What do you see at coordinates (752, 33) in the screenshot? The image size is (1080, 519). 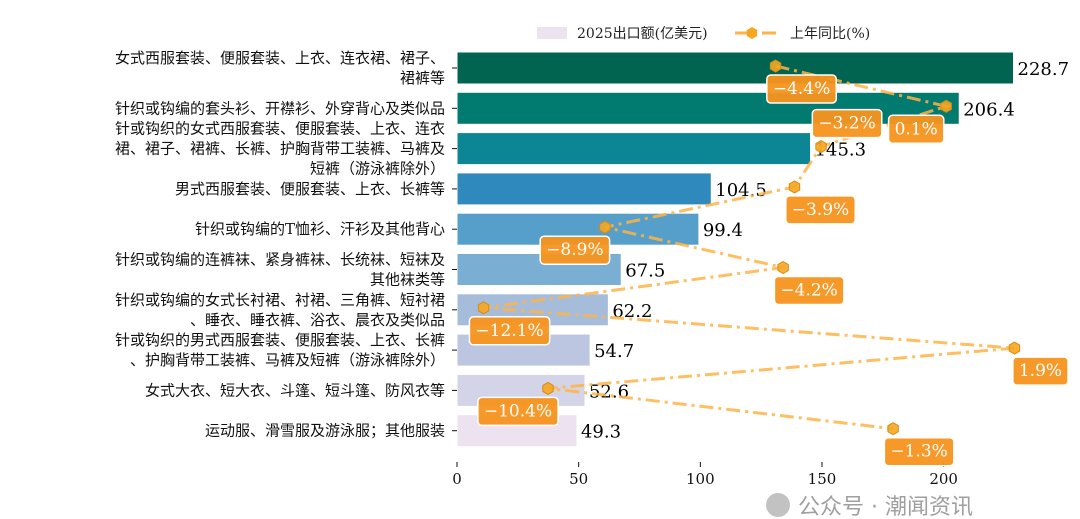 I see `legend-hexagon-icon` at bounding box center [752, 33].